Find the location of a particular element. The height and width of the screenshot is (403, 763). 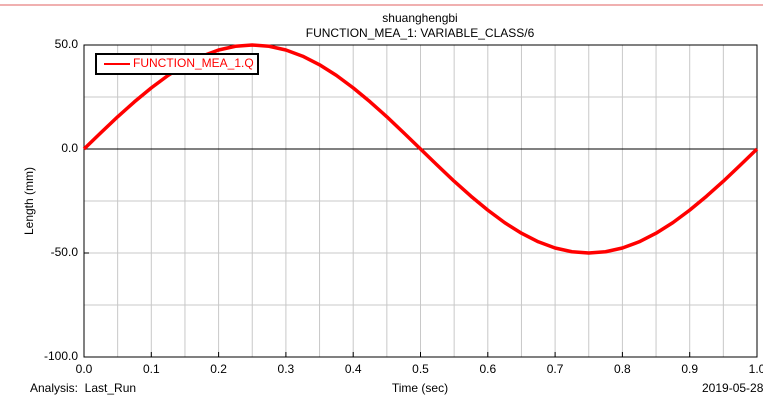

y-tick-label: 0.0 is located at coordinates (69, 148).